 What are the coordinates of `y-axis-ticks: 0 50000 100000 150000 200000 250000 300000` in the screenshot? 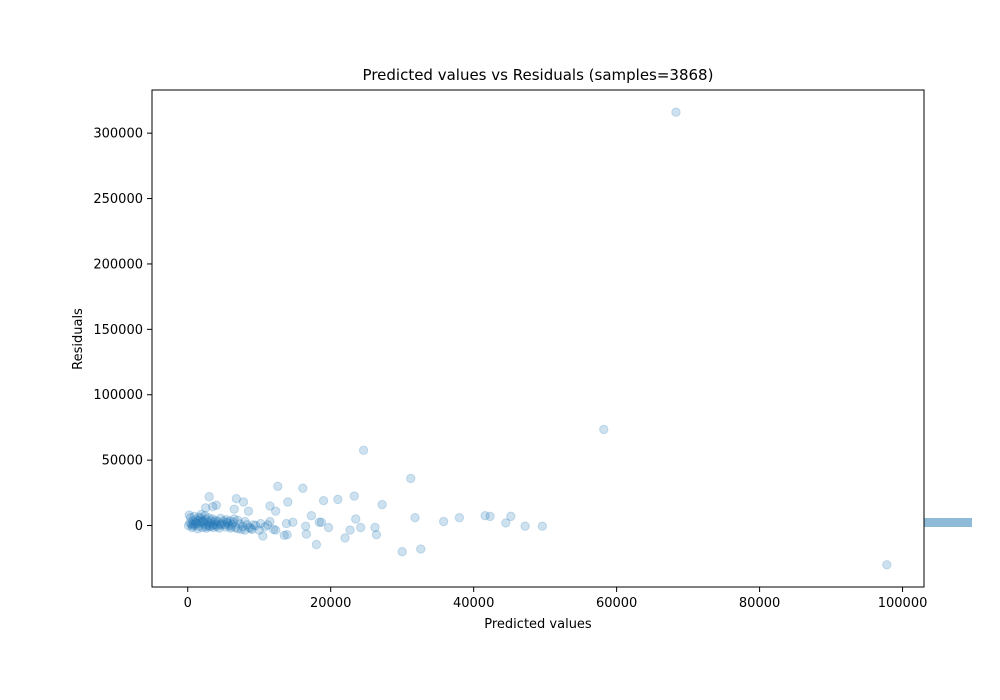 It's located at (122, 330).